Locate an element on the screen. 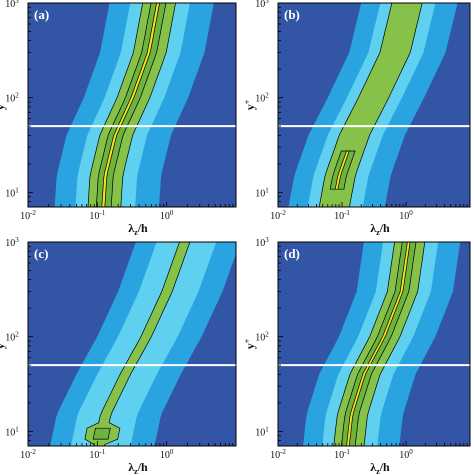 Image resolution: width=474 pixels, height=475 pixels. panel-label: (d) is located at coordinates (292, 253).